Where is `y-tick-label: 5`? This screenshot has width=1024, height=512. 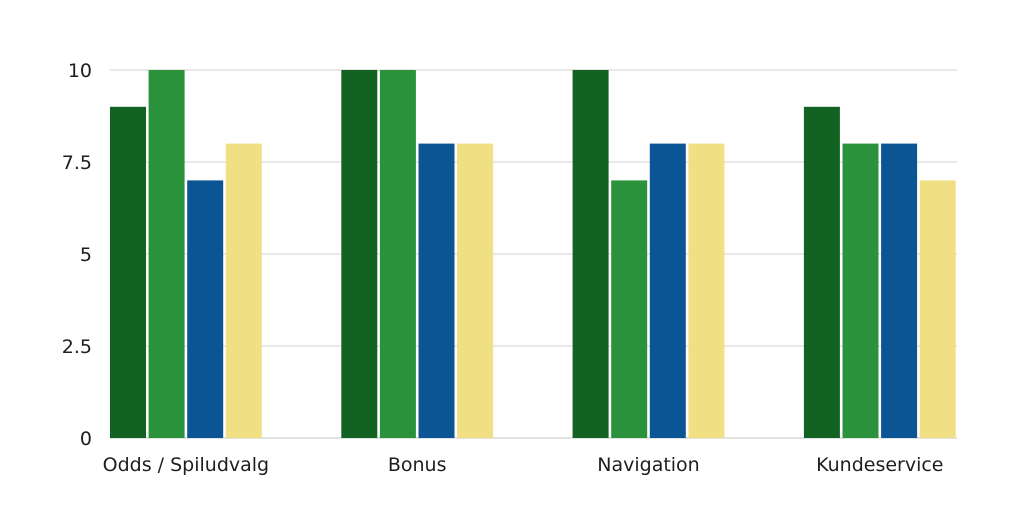 y-tick-label: 5 is located at coordinates (86, 255).